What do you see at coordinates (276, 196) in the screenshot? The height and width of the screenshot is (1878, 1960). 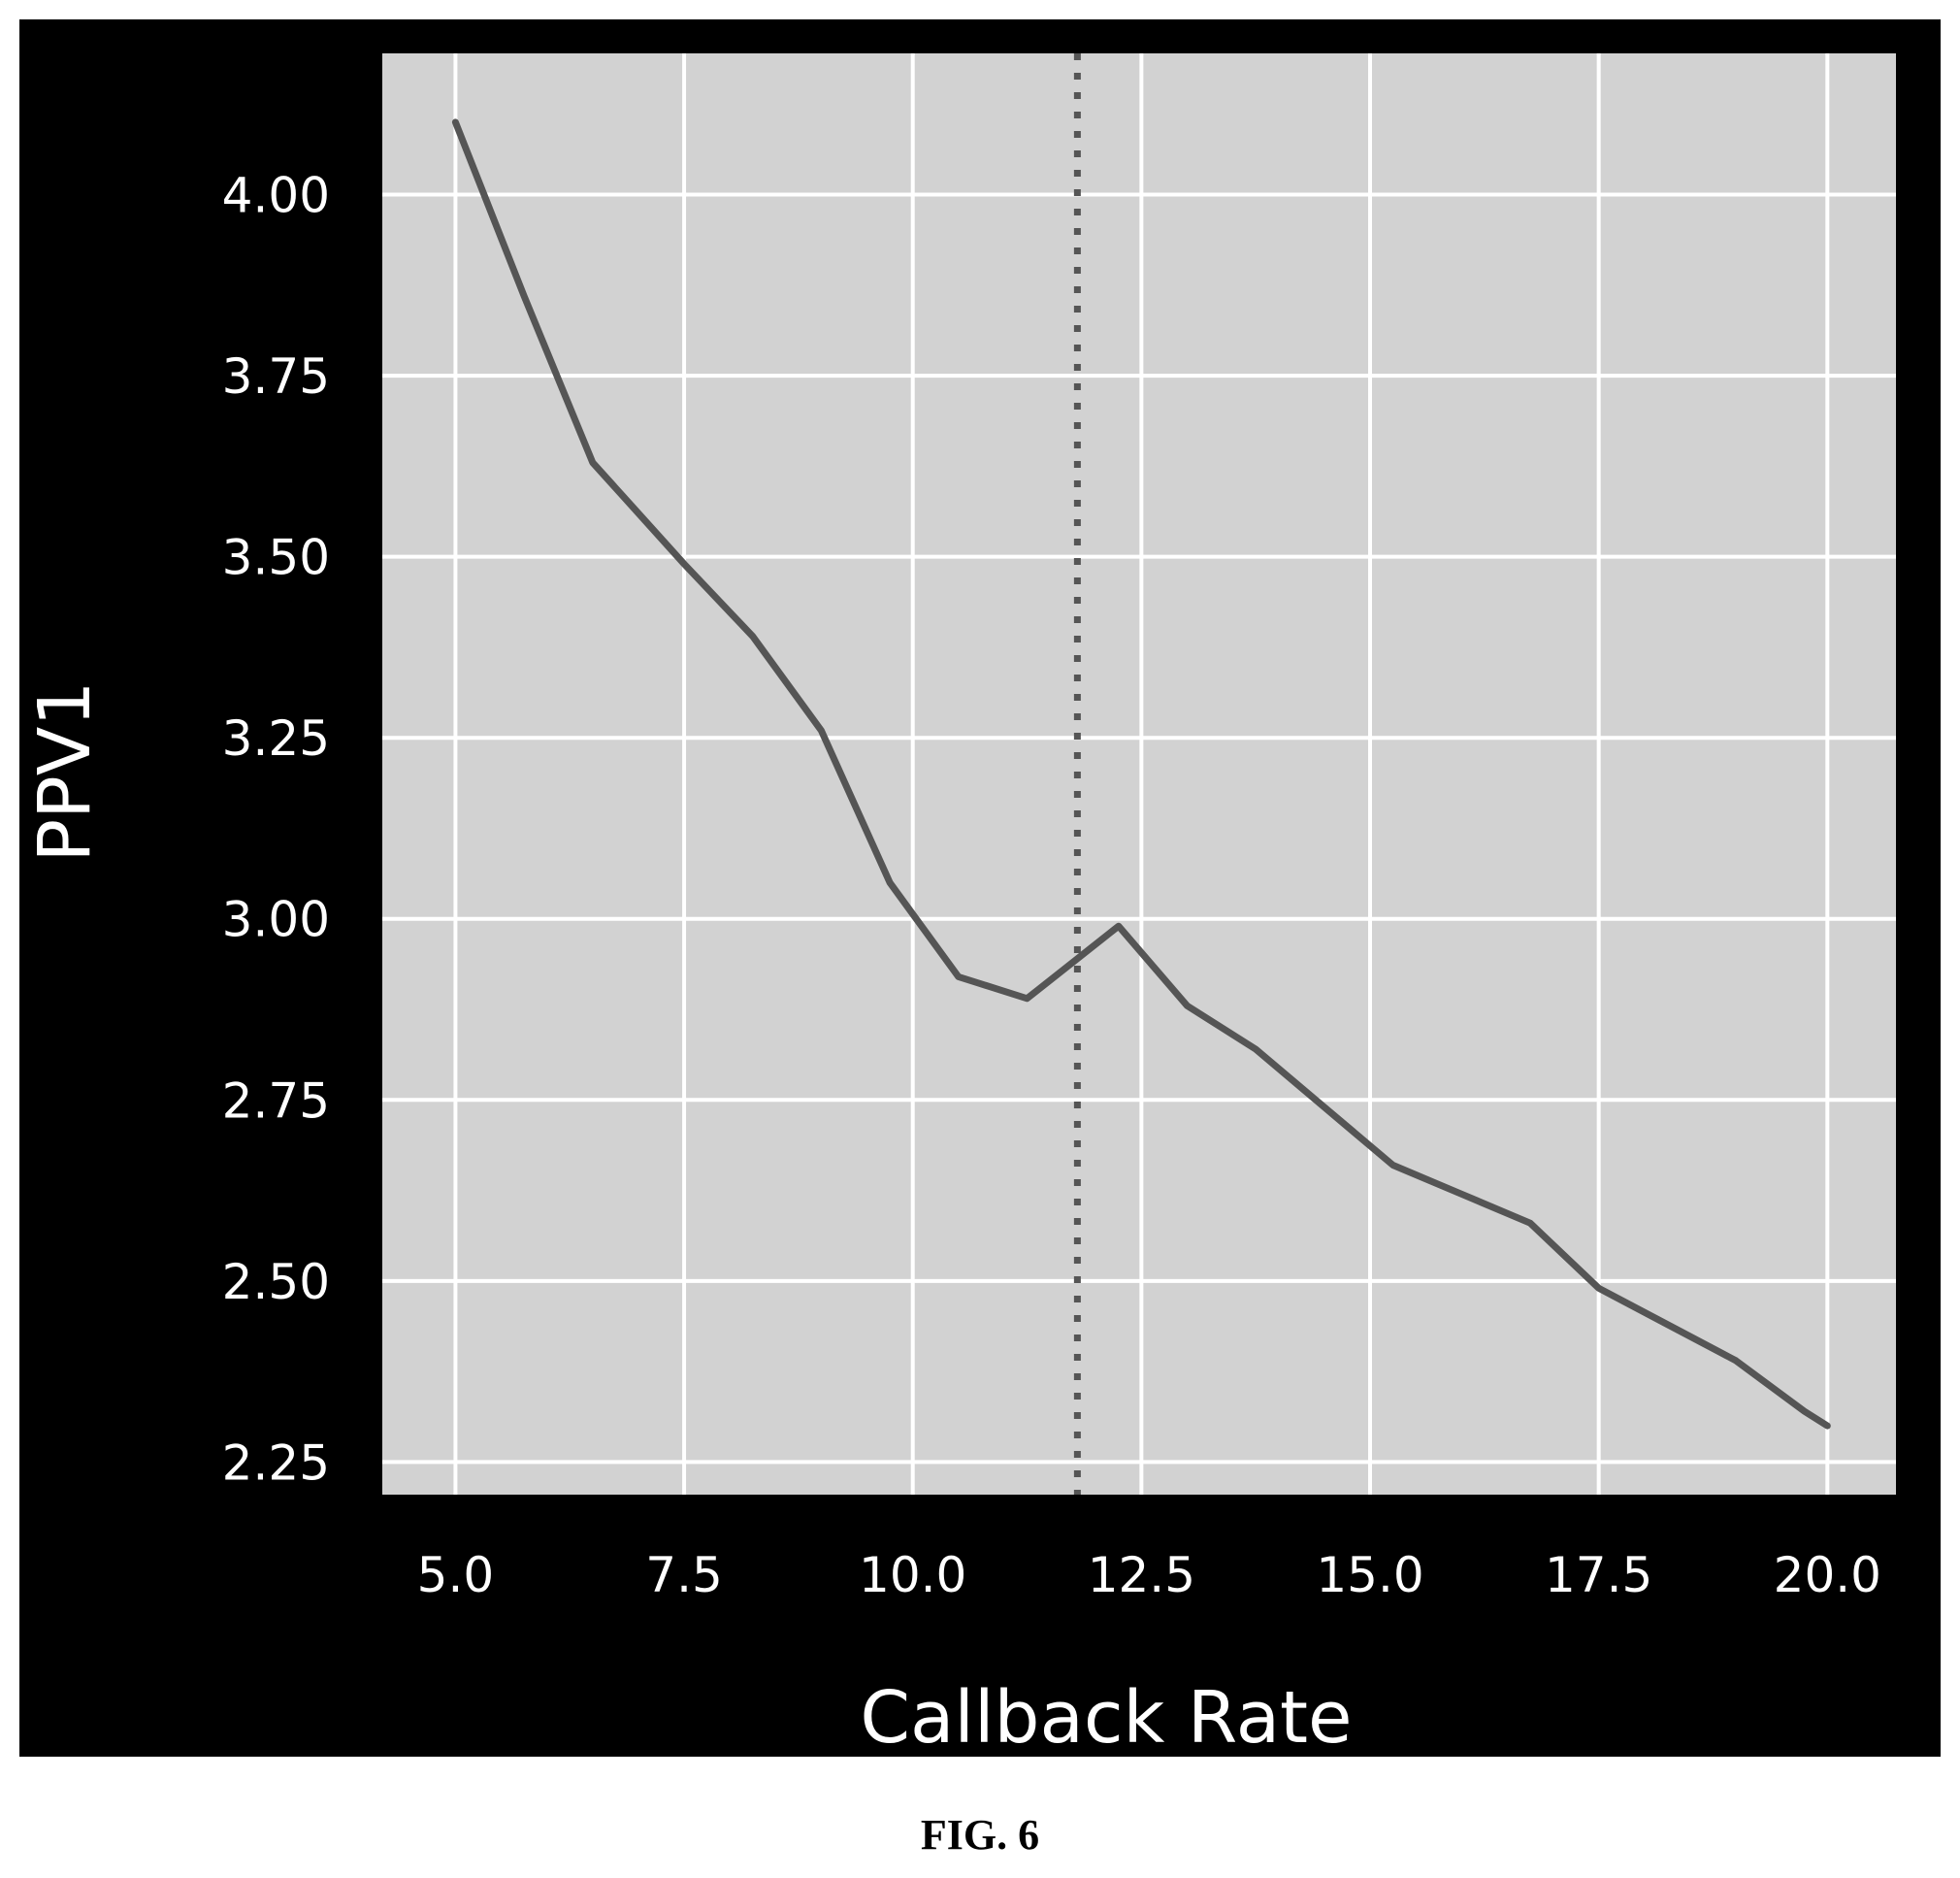 I see `y-tick-label: 4.00` at bounding box center [276, 196].